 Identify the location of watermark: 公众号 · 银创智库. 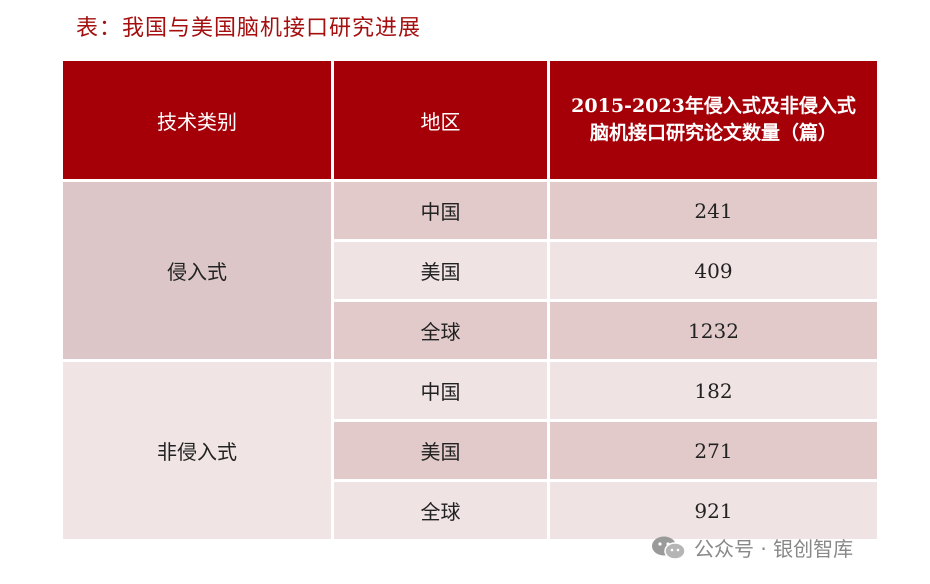
(751, 547).